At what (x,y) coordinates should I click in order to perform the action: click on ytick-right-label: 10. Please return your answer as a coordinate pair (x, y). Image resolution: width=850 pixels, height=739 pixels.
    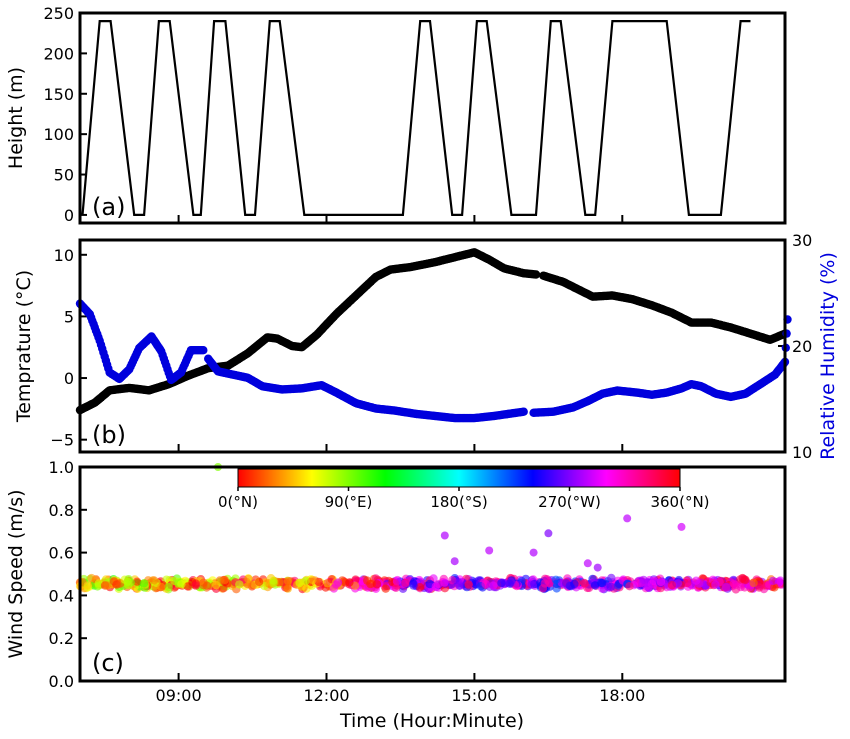
    Looking at the image, I should click on (802, 452).